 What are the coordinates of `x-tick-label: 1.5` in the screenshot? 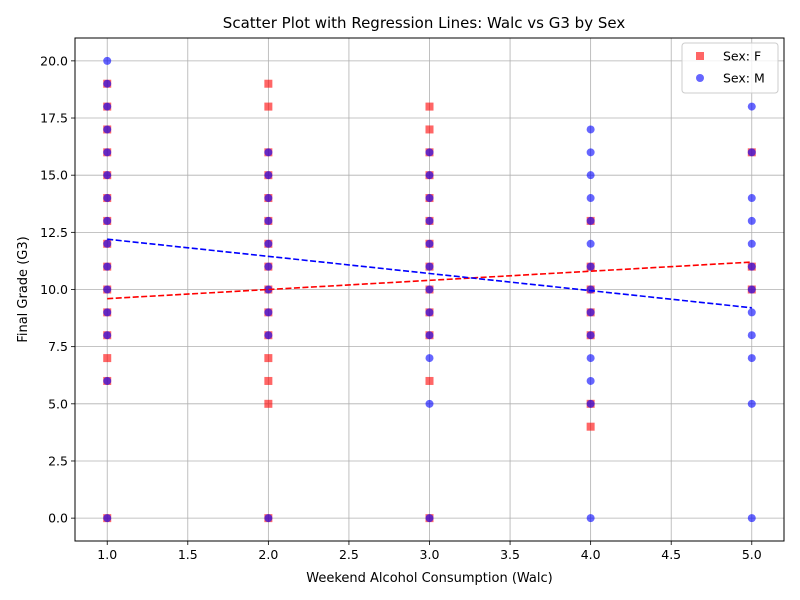 It's located at (188, 554).